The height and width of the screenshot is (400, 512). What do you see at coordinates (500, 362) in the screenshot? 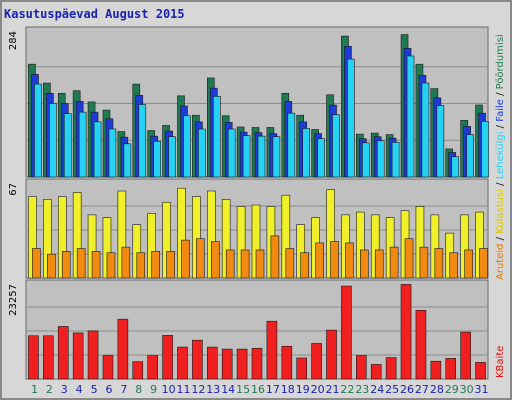
I see `legend-kbaite: KBaite` at bounding box center [500, 362].